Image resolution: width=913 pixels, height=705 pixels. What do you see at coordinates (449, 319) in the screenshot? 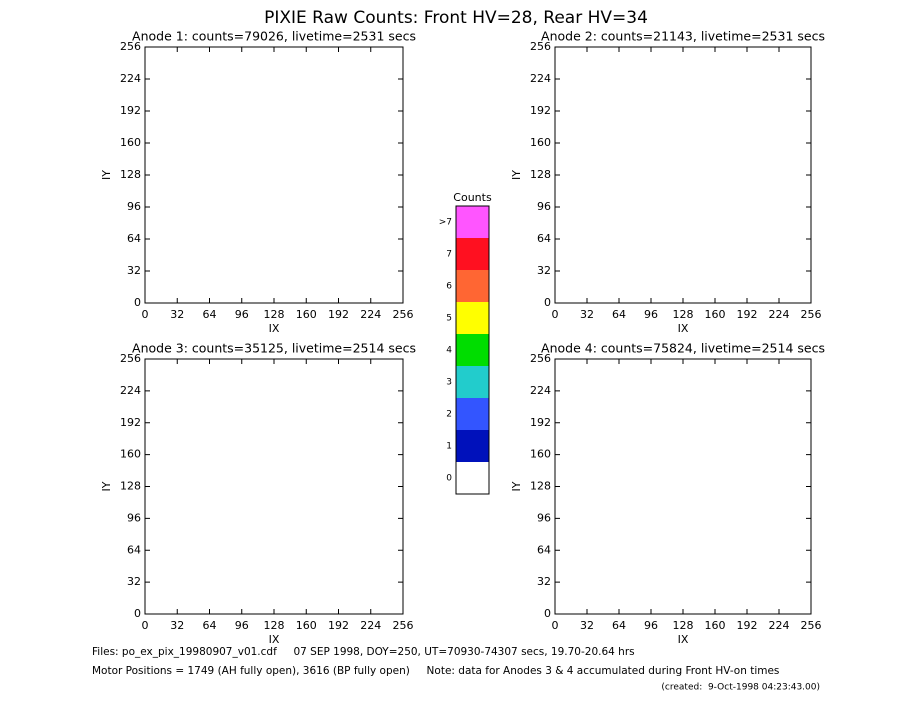
I see `colorbar-label: 5` at bounding box center [449, 319].